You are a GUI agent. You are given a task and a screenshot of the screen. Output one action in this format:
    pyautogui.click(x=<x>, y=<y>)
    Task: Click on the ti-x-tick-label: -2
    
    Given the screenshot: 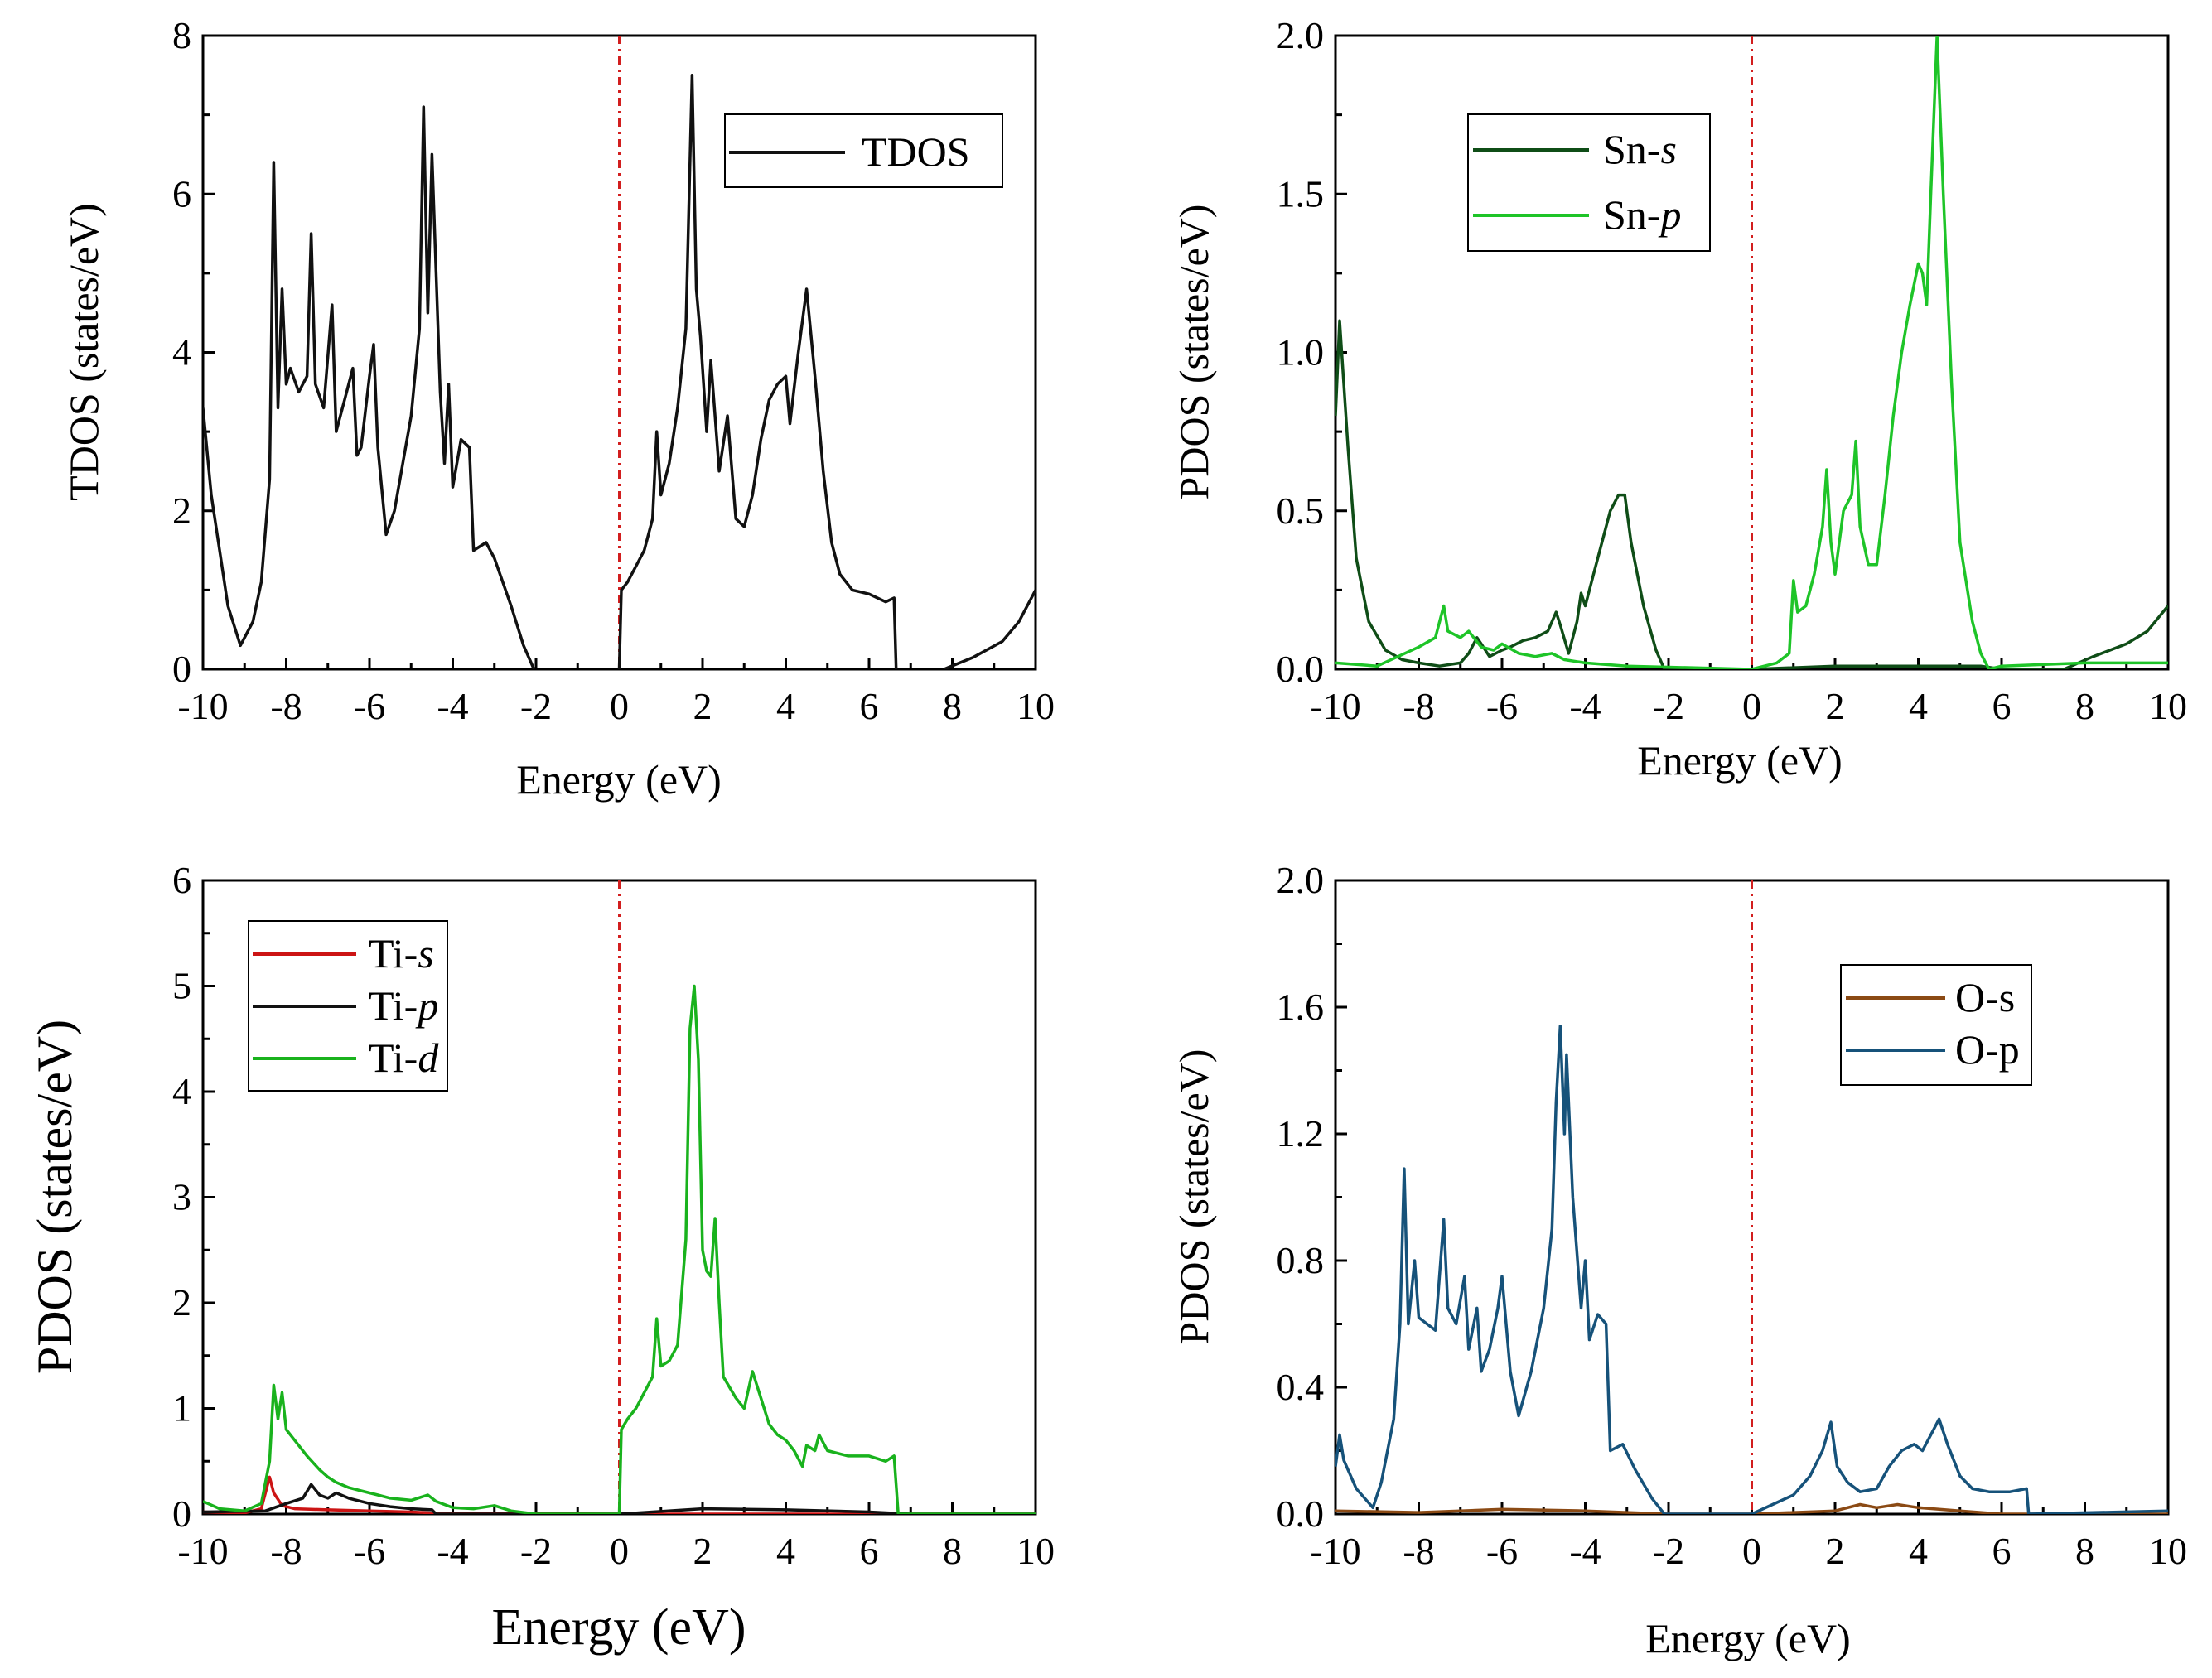 What is the action you would take?
    pyautogui.click(x=536, y=1551)
    